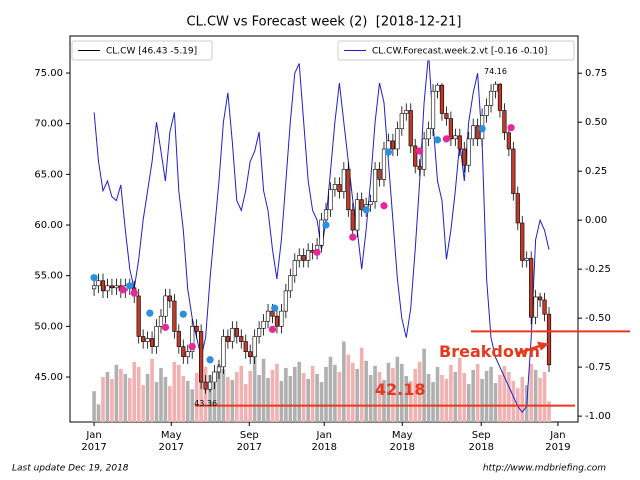  I want to click on x-tick-label: 2017, so click(93, 447).